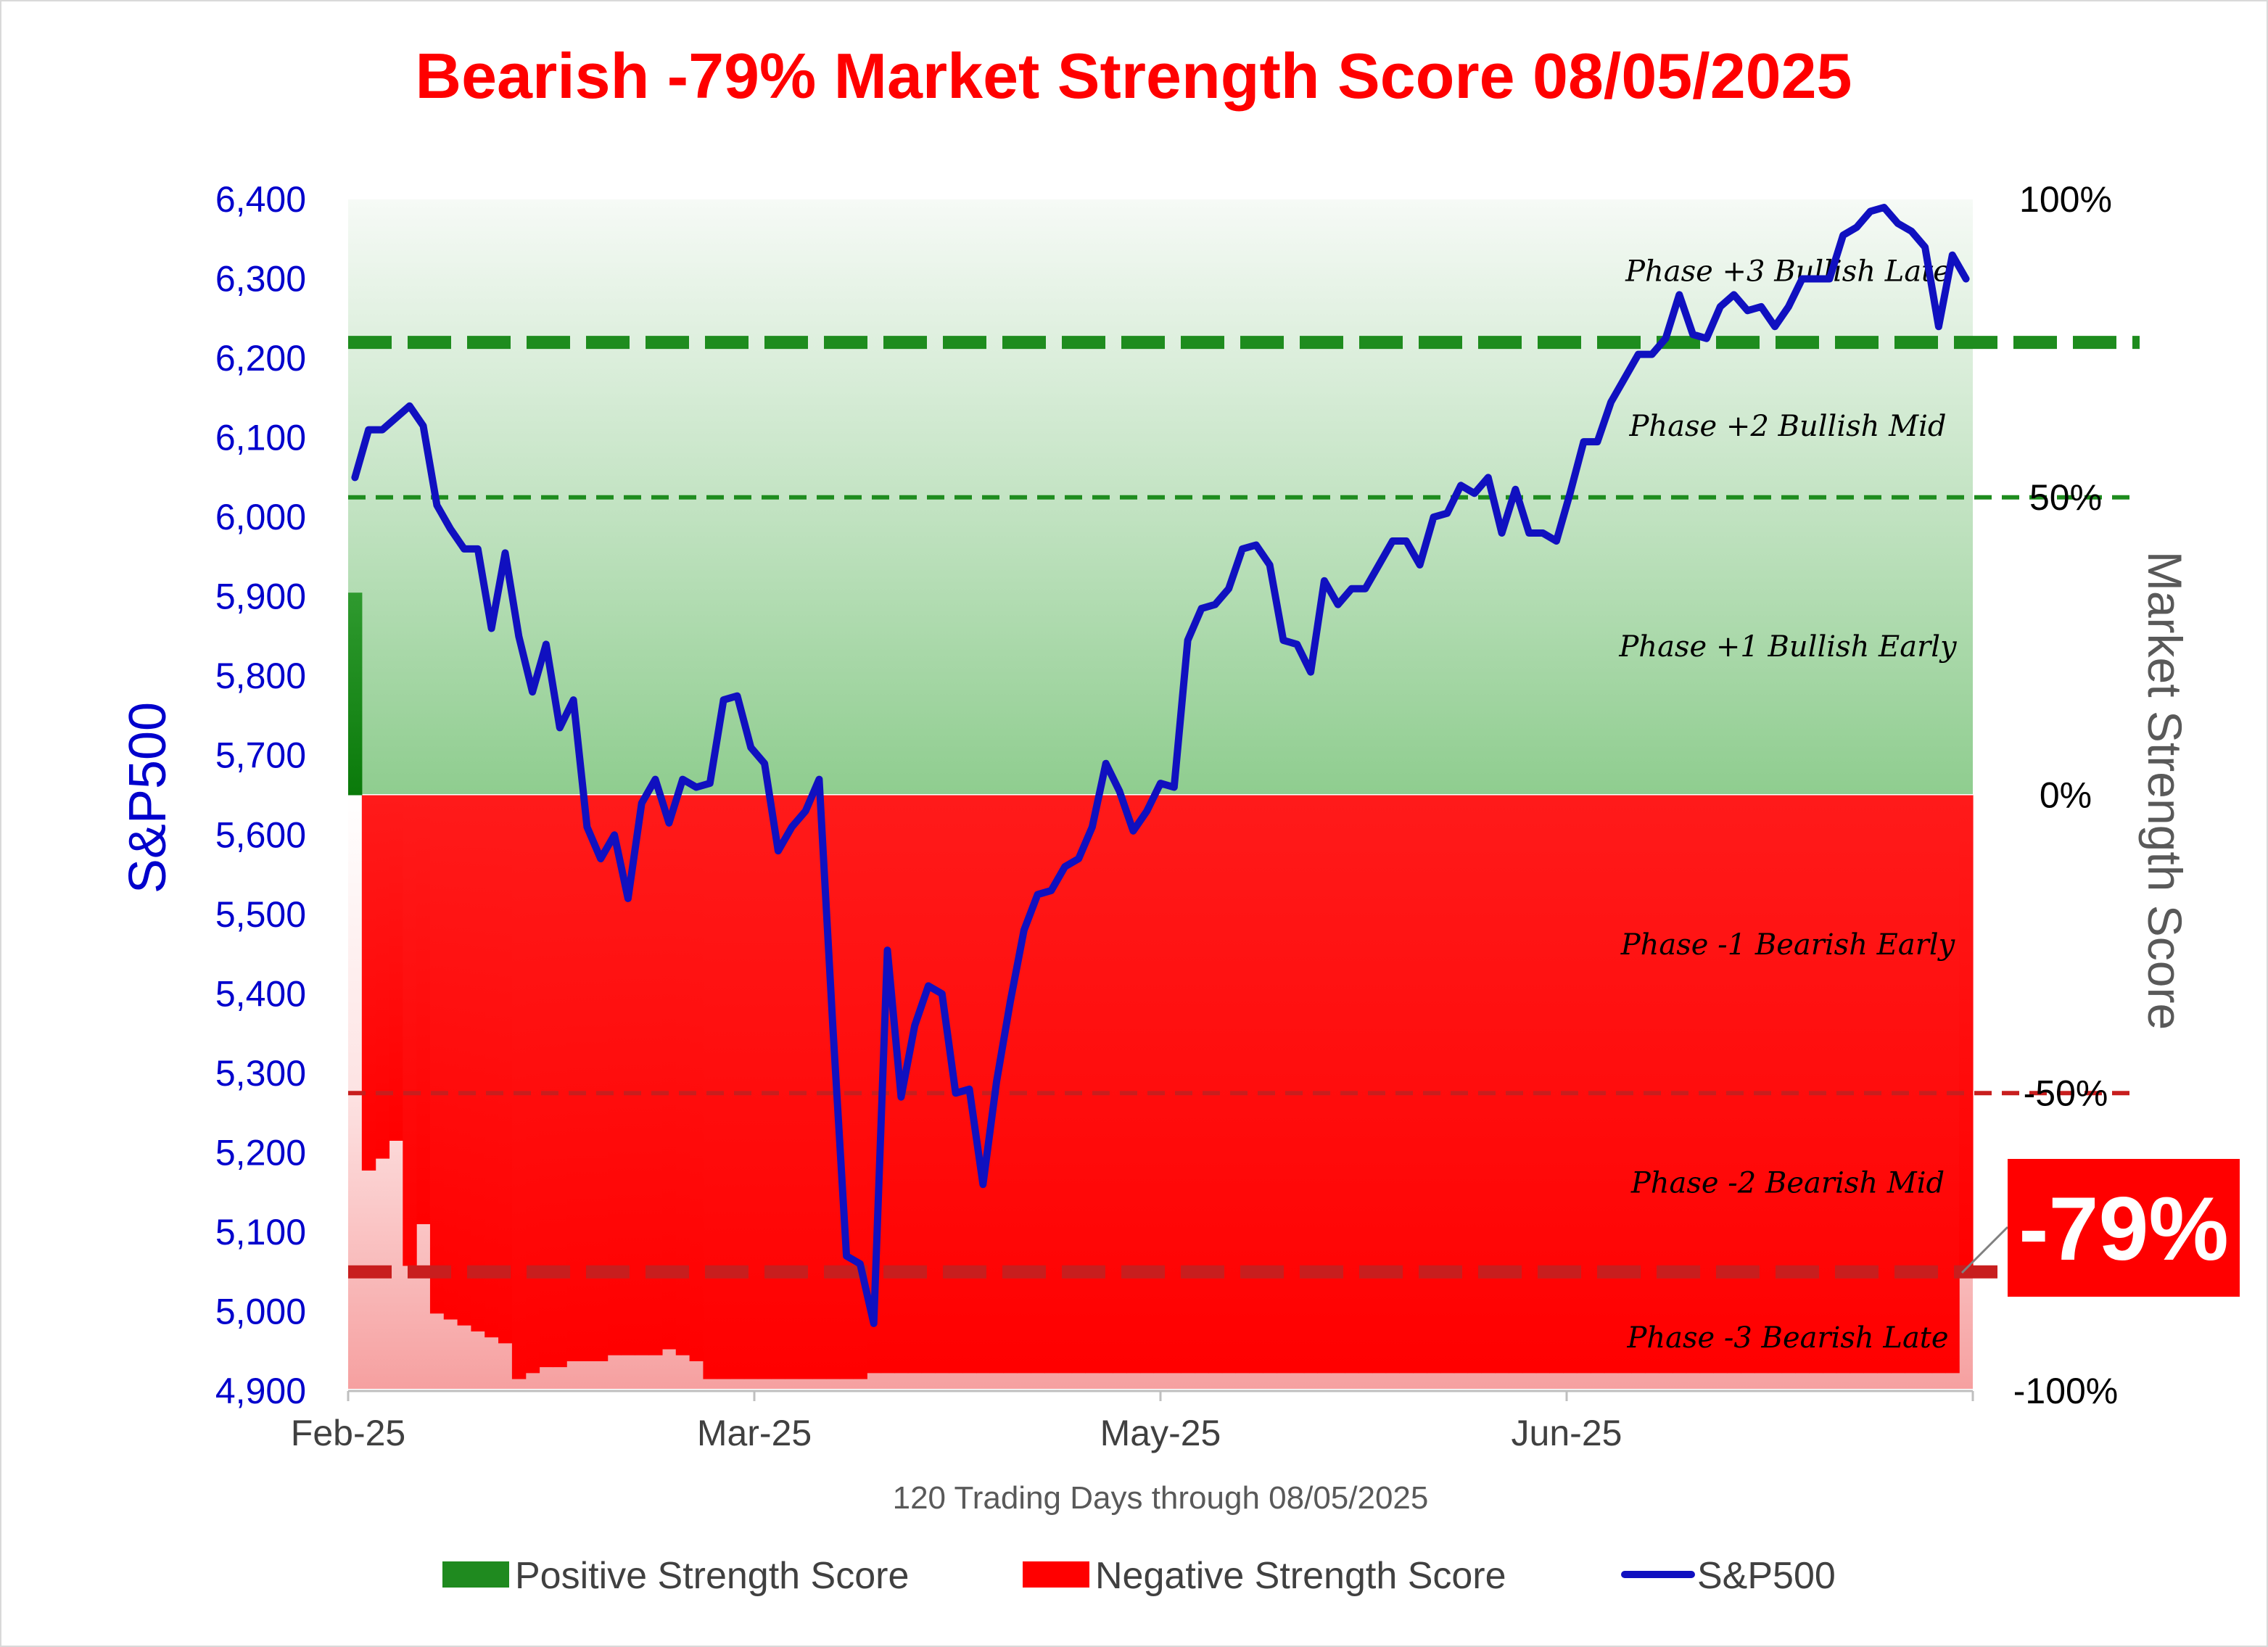 This screenshot has width=2268, height=1647. I want to click on callout-box, so click(2124, 1228).